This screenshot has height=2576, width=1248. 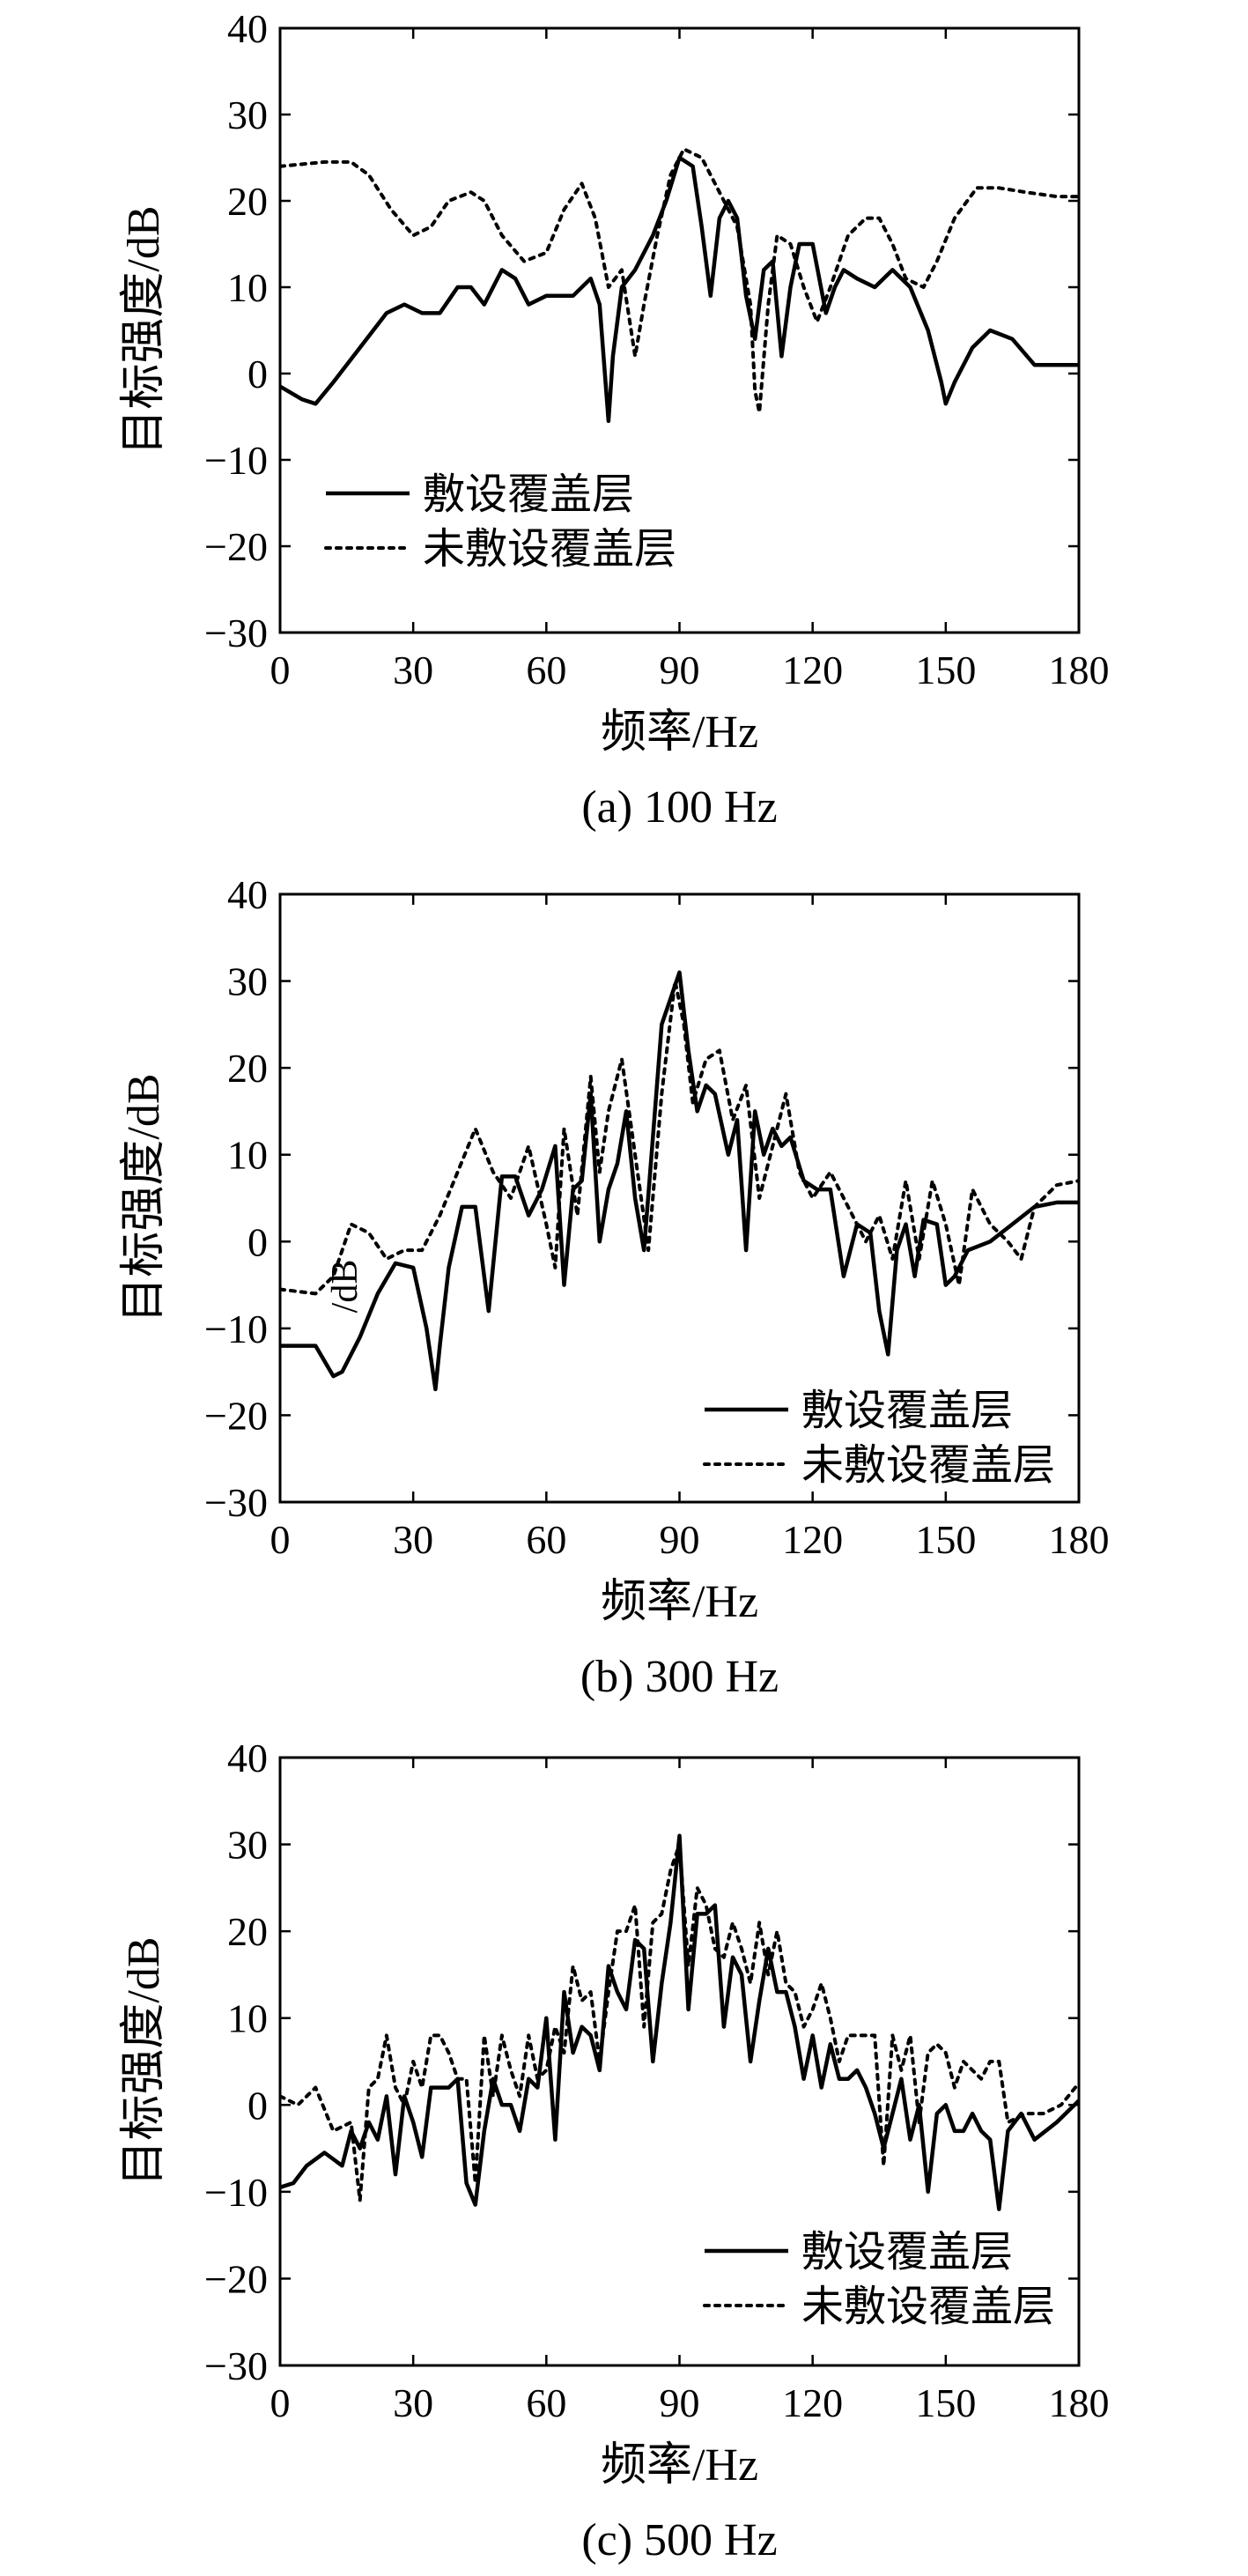 I want to click on panel-caption: (c) 500 Hz, so click(x=679, y=2540).